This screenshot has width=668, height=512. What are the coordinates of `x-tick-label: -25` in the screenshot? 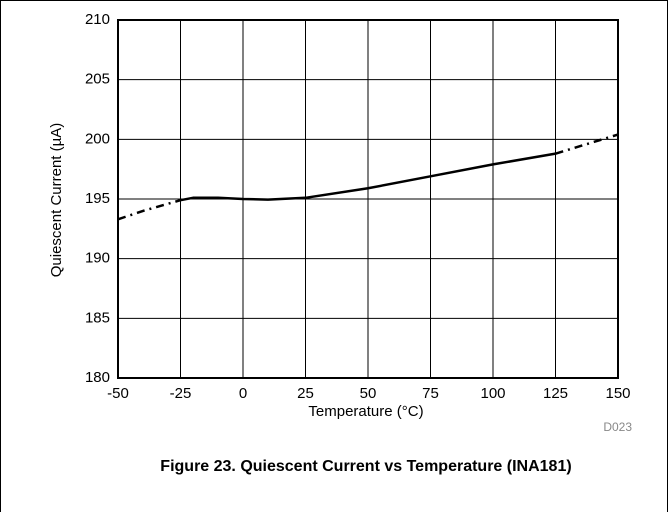 It's located at (181, 393).